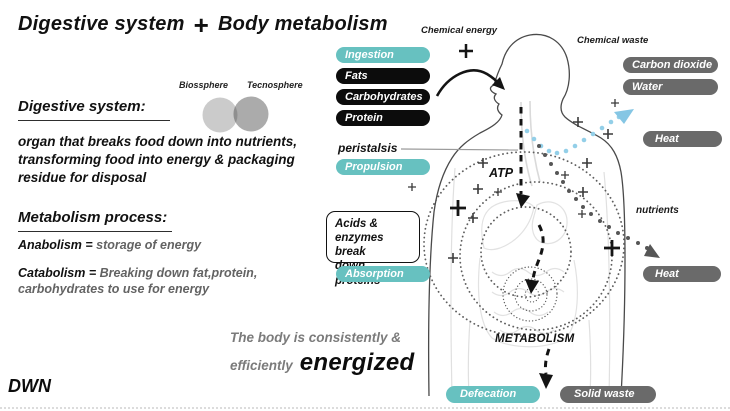 The height and width of the screenshot is (411, 730). I want to click on title-part1: Digestive system, so click(101, 24).